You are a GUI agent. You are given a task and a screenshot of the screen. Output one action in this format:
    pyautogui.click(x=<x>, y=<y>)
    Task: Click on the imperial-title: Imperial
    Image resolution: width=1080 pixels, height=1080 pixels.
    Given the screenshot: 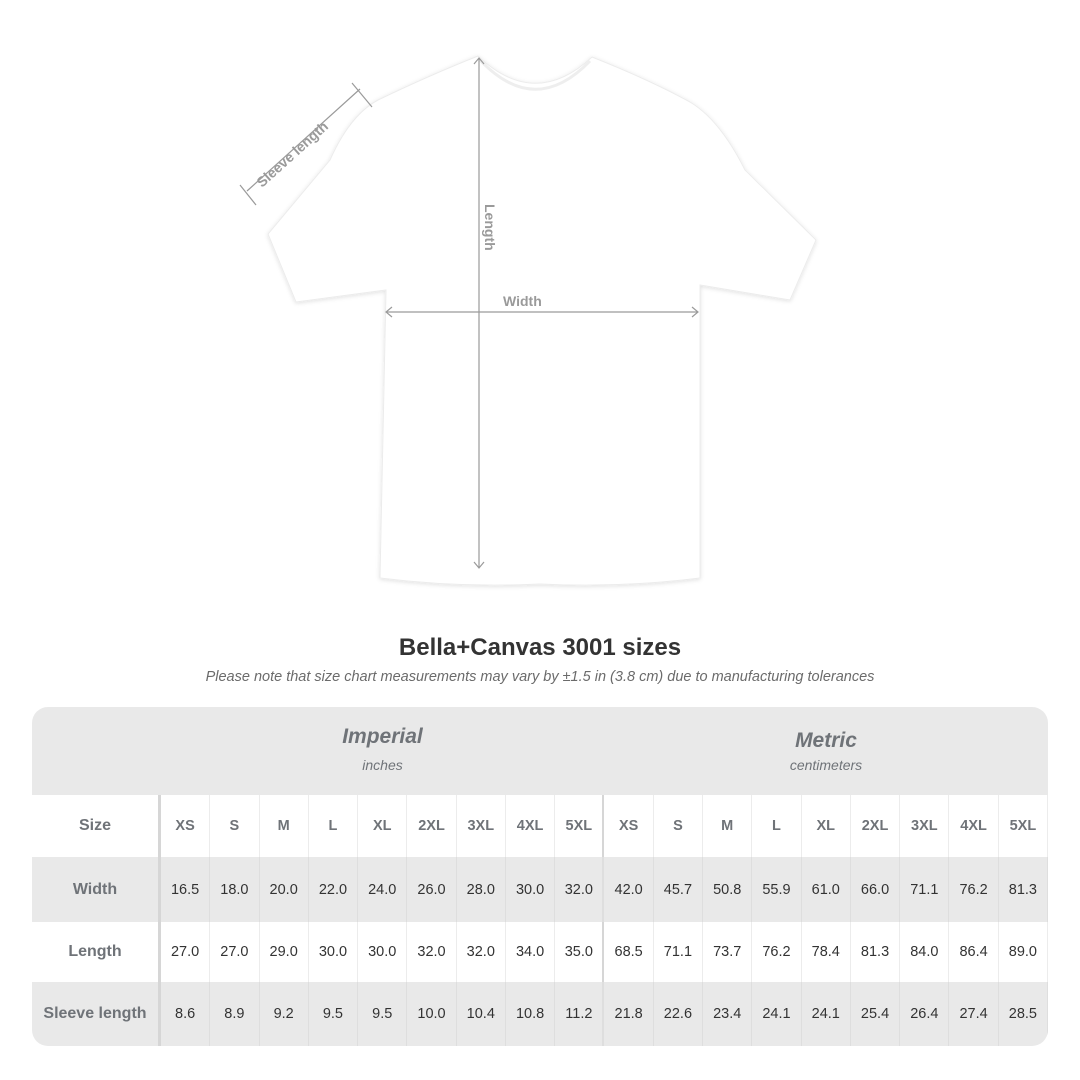 What is the action you would take?
    pyautogui.click(x=382, y=736)
    